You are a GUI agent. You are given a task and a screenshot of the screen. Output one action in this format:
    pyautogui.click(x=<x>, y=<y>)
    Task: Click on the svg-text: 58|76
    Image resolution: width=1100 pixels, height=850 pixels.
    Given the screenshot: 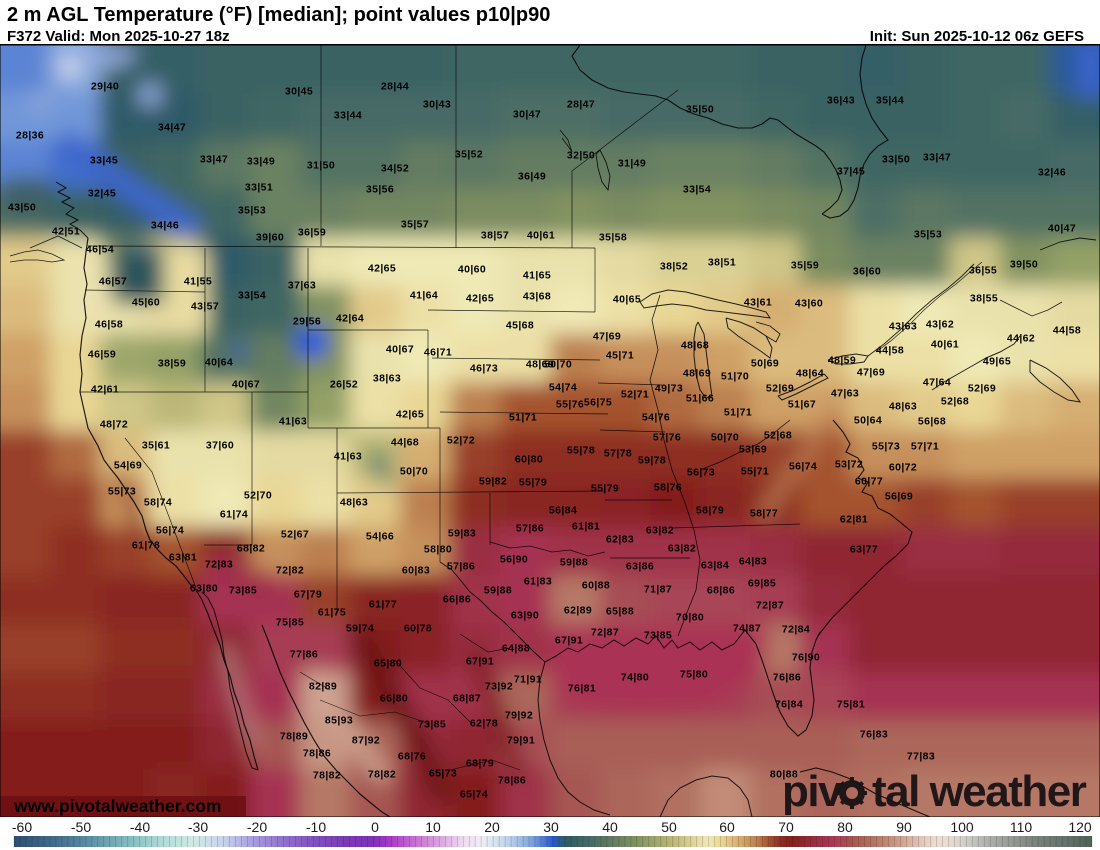 What is the action you would take?
    pyautogui.click(x=668, y=488)
    